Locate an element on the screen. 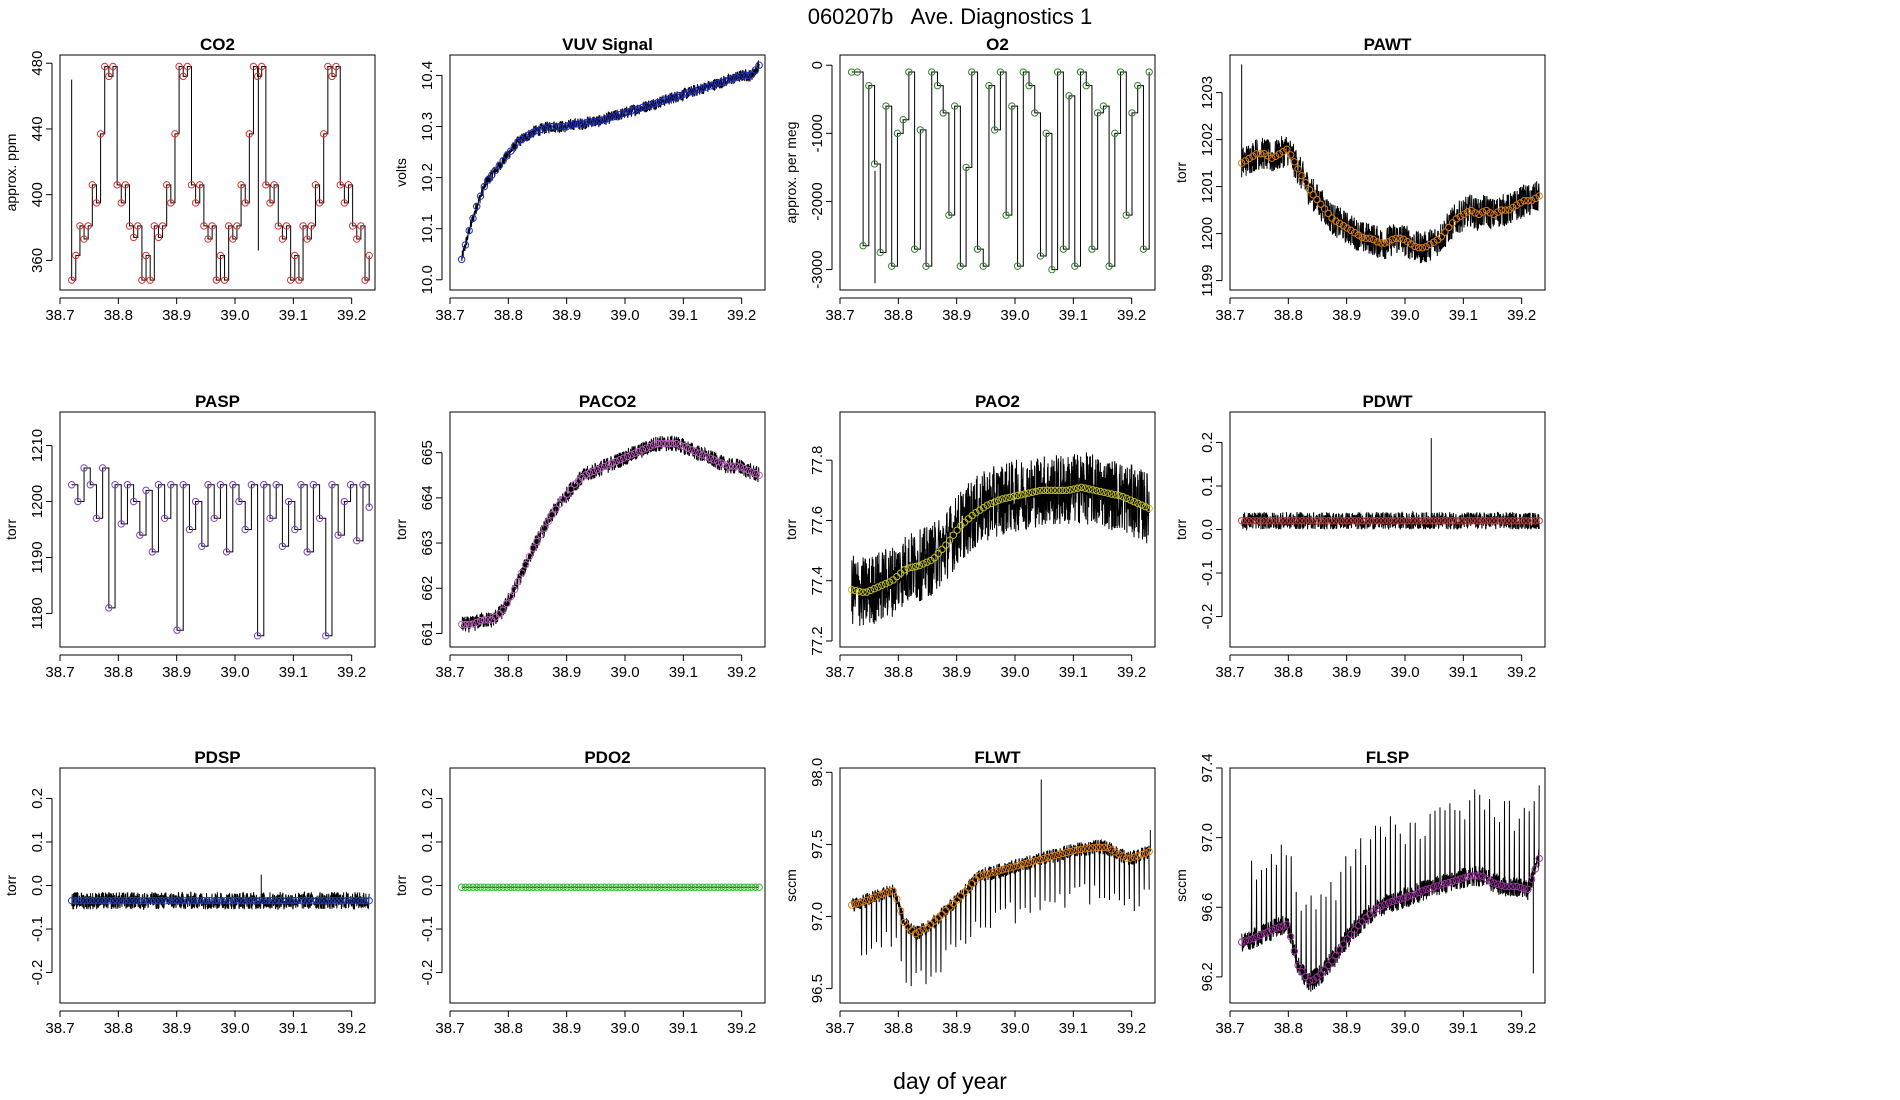 The image size is (1900, 1100). x-tick-label: 39.0 is located at coordinates (1404, 315).